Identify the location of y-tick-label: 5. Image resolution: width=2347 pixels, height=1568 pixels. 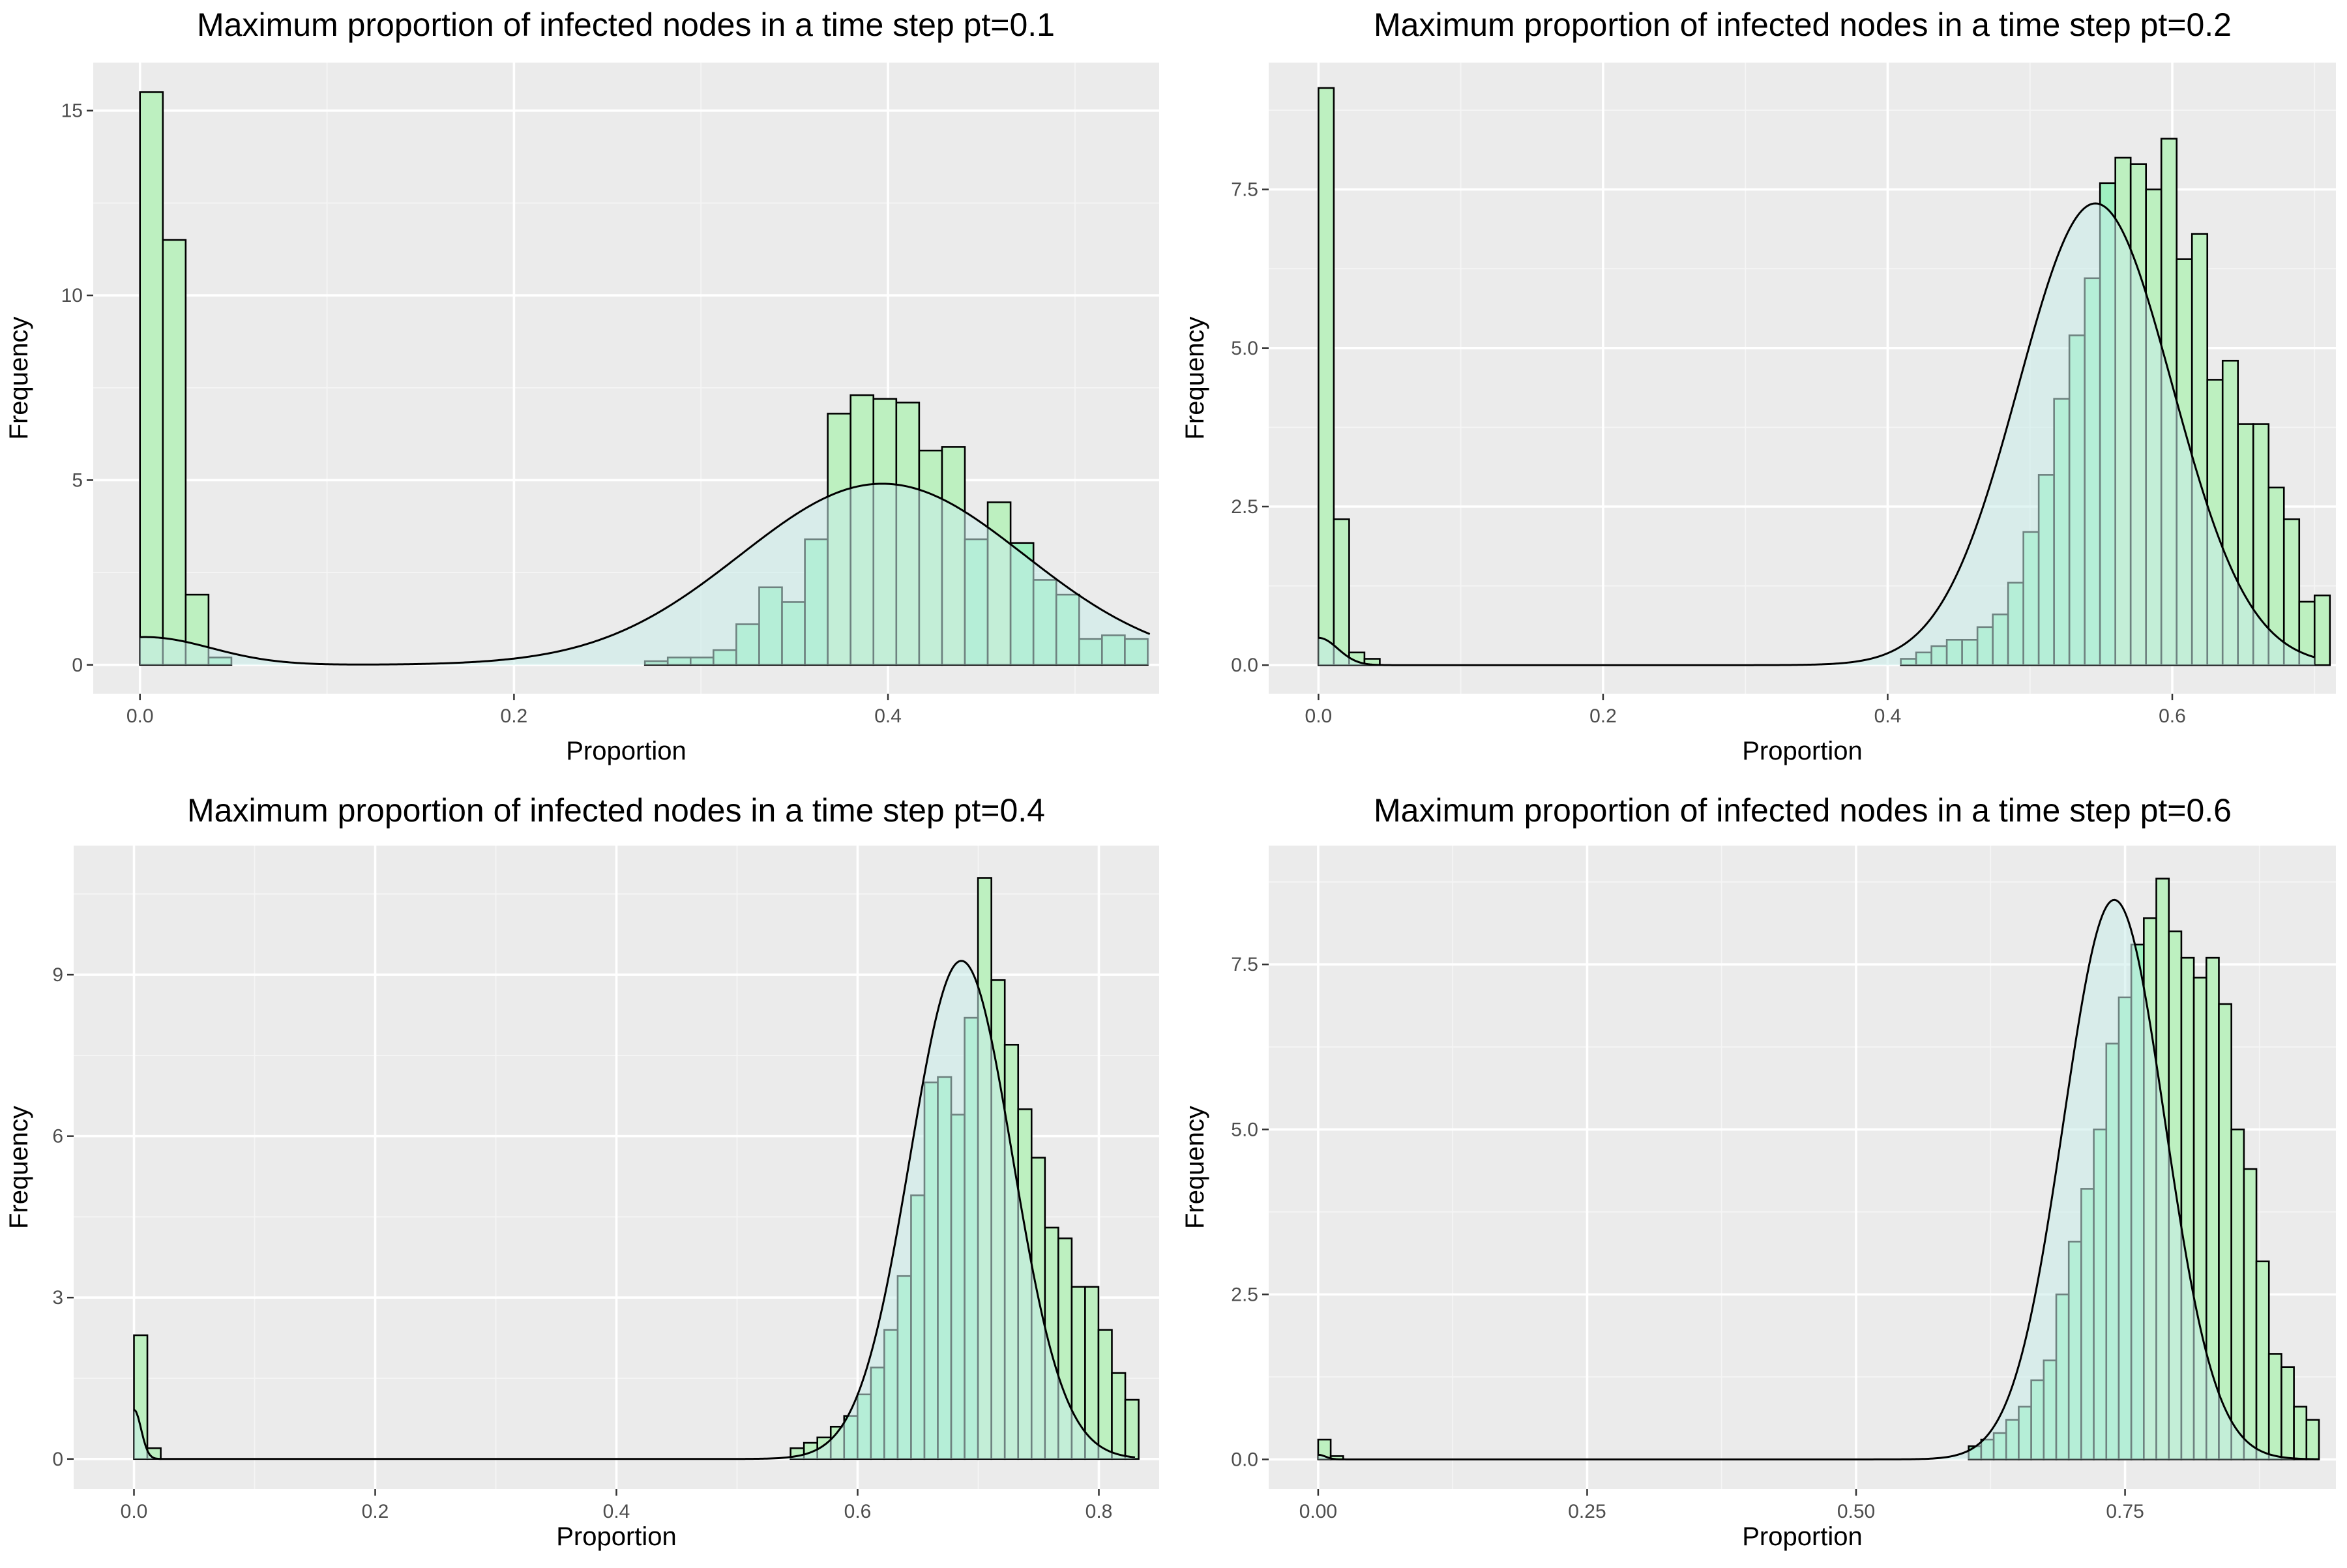
(77, 480).